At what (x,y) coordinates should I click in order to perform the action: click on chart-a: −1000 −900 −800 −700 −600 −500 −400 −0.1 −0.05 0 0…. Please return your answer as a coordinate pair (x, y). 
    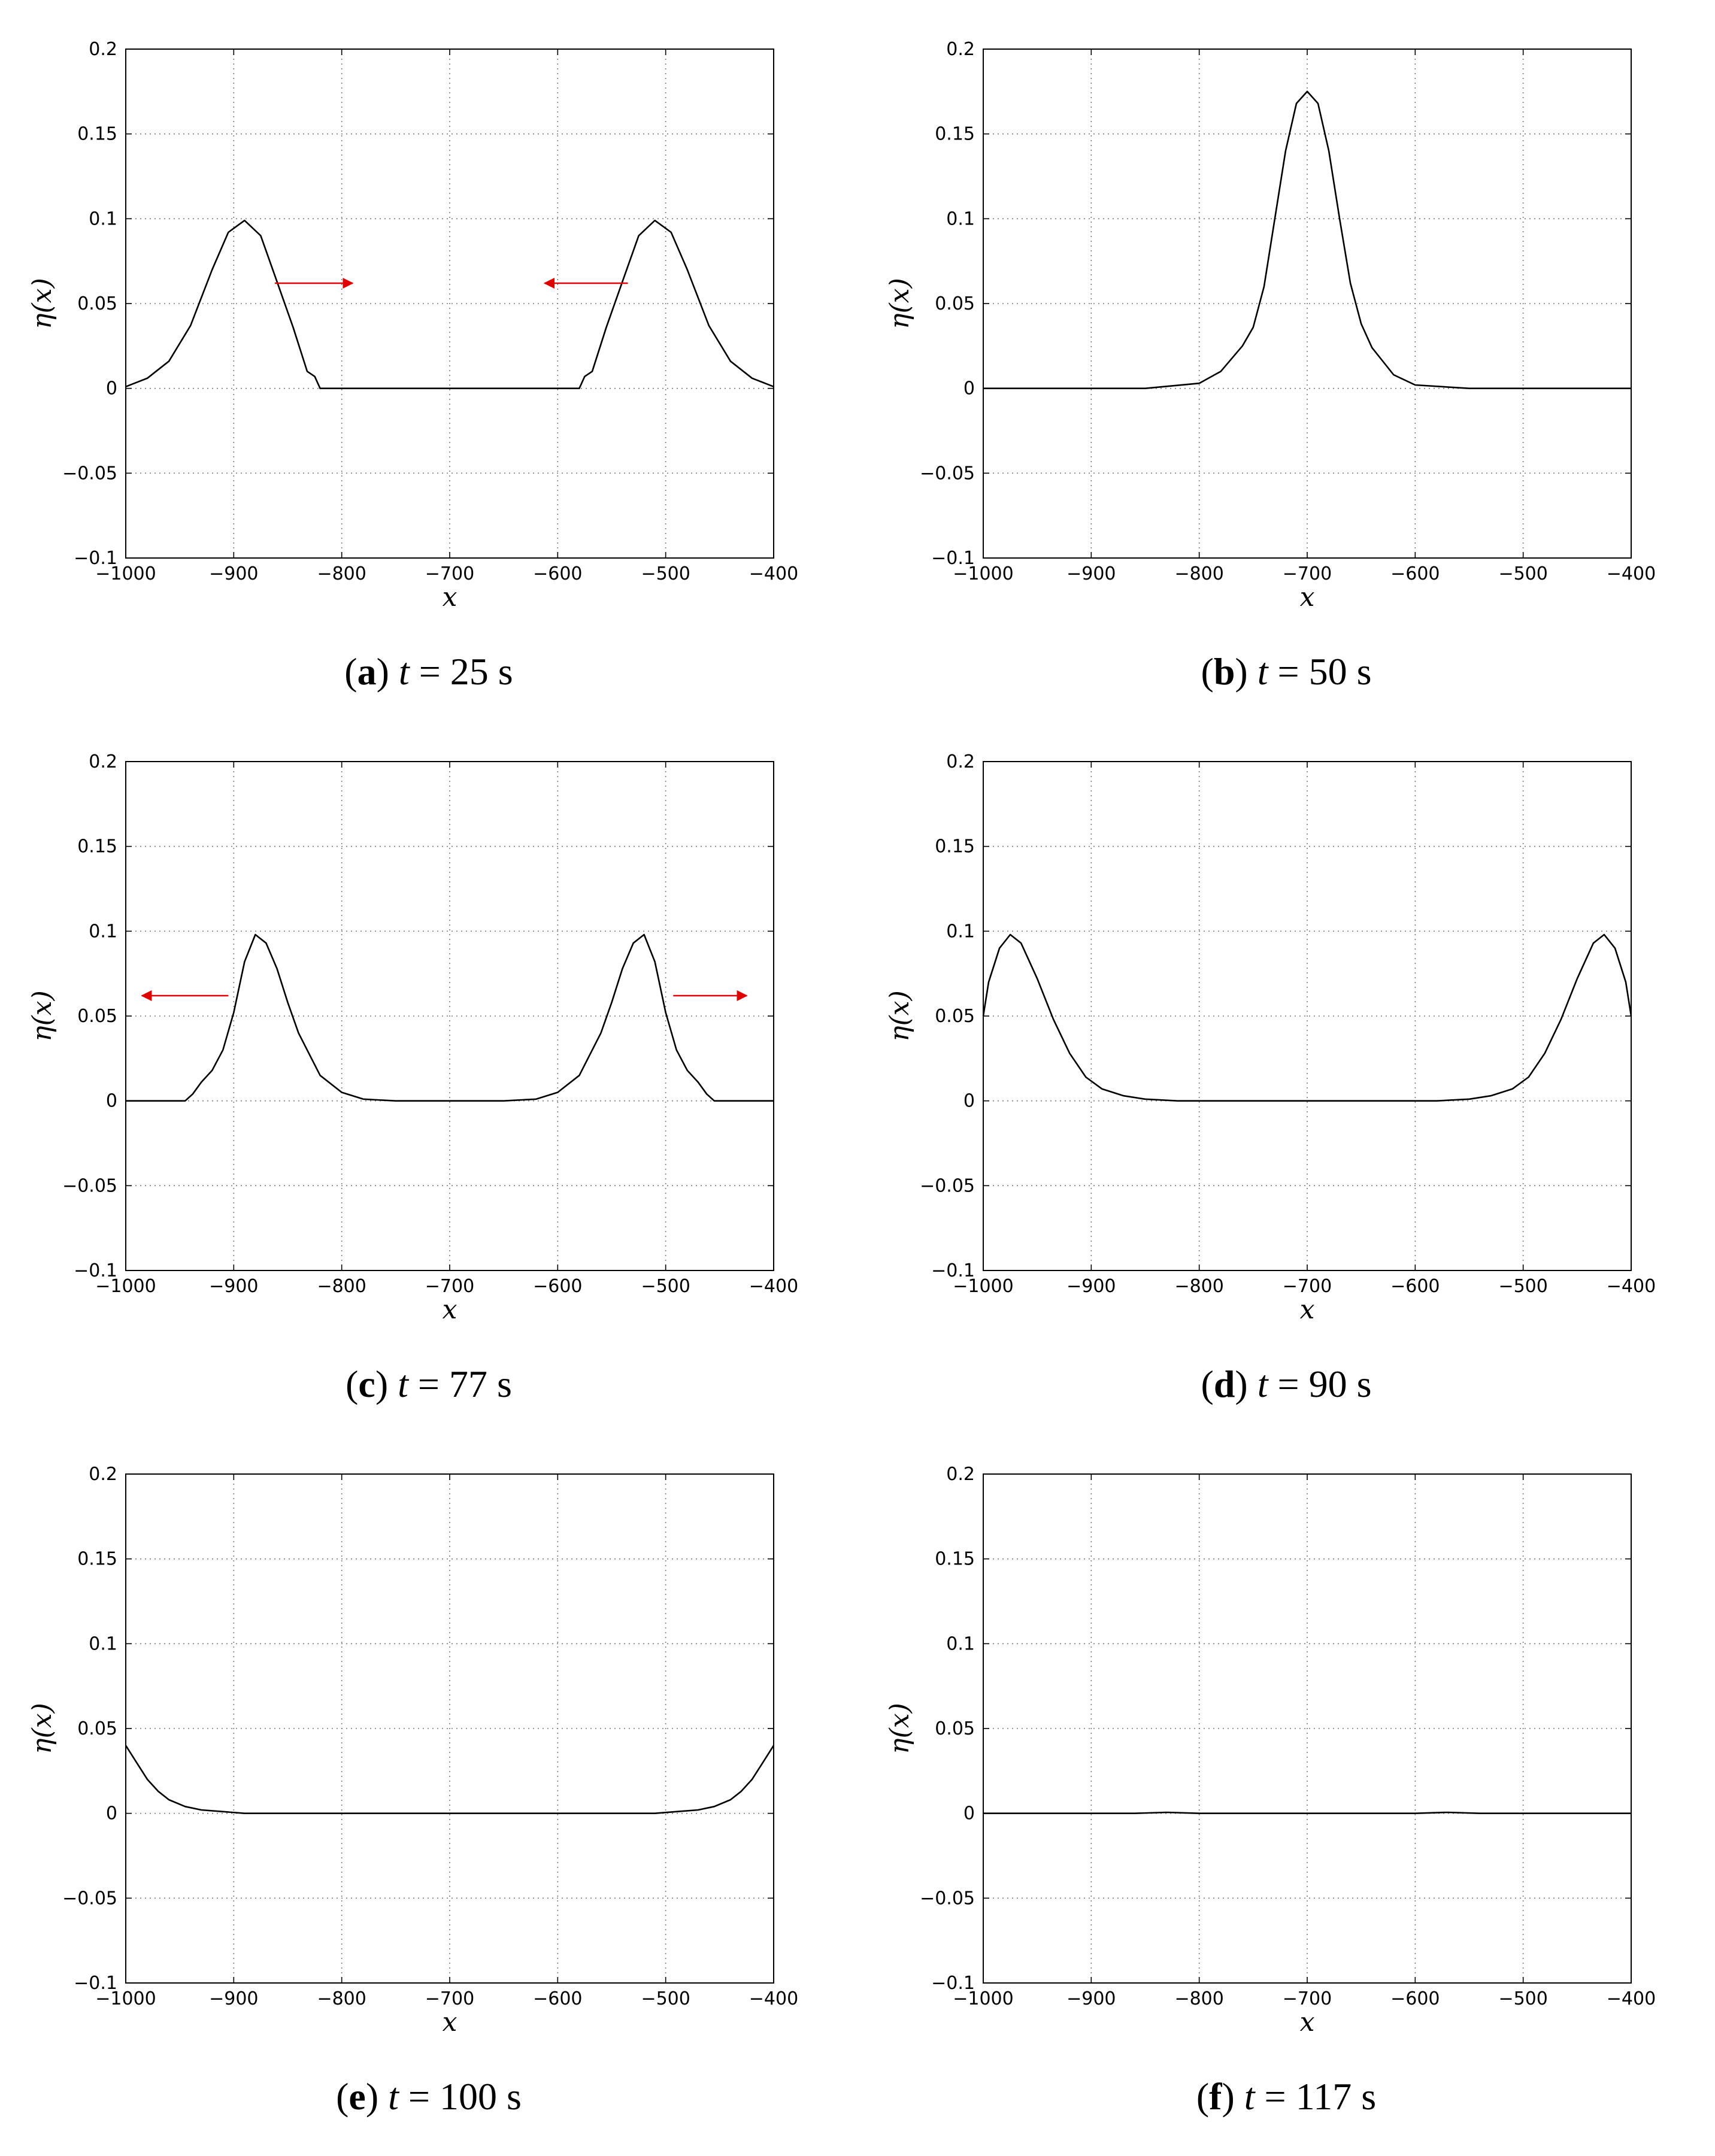
    Looking at the image, I should click on (412, 325).